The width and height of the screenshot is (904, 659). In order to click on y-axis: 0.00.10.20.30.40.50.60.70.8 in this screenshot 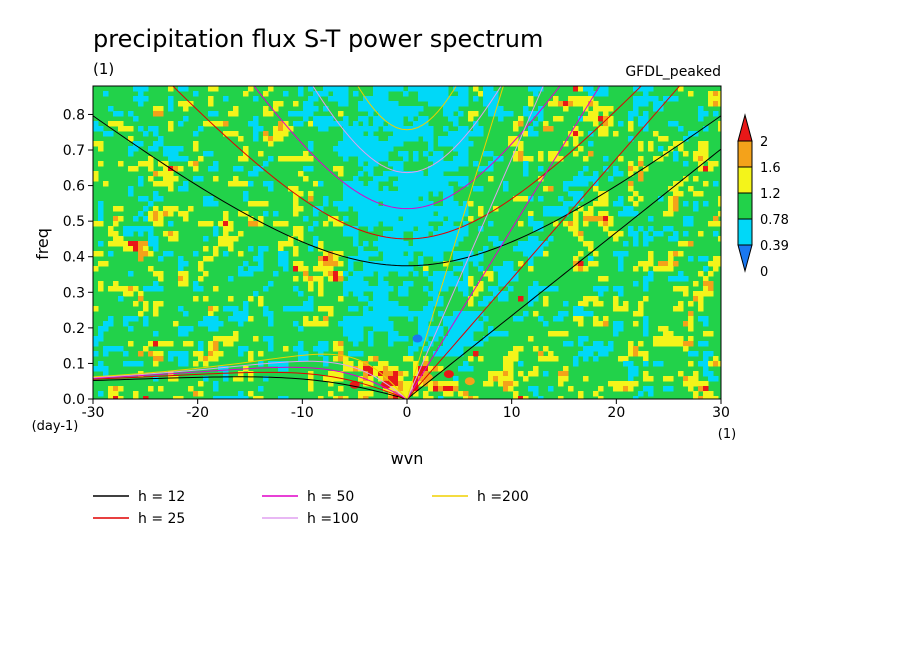, I will do `click(78, 257)`.